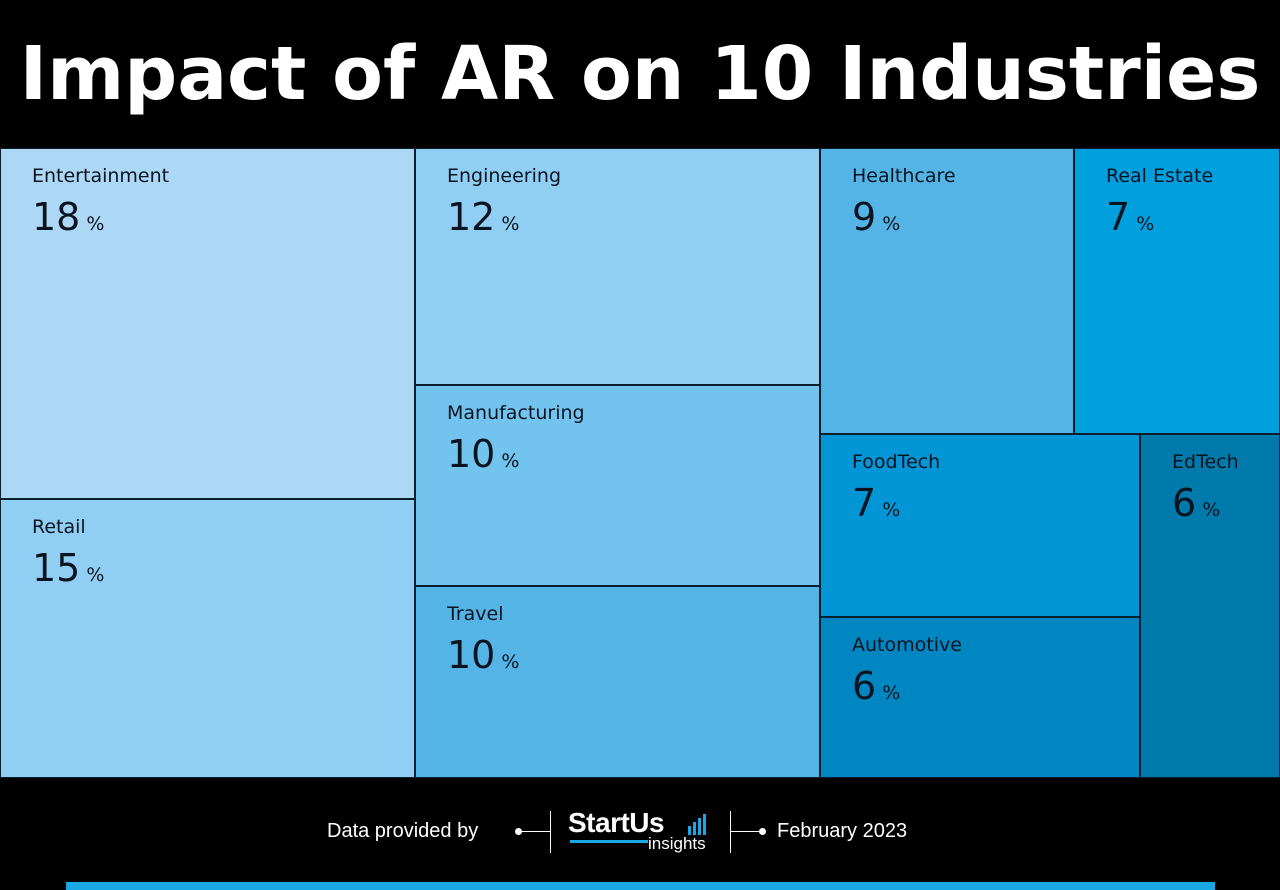  What do you see at coordinates (471, 217) in the screenshot?
I see `cell-value-number: 12` at bounding box center [471, 217].